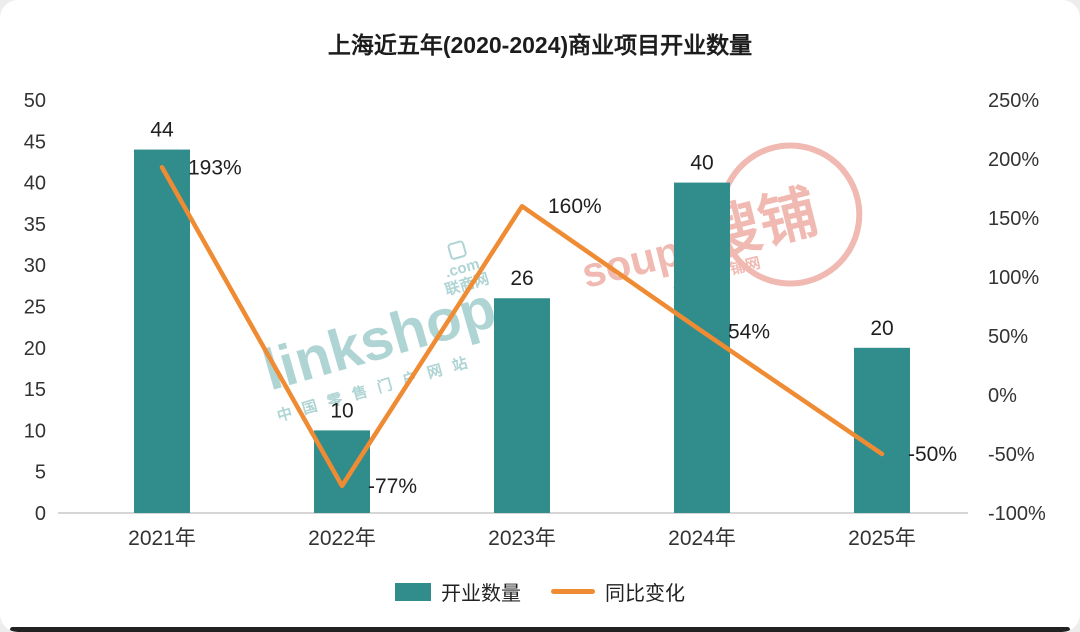 This screenshot has height=632, width=1080. I want to click on bottom-edge-bar, so click(540, 629).